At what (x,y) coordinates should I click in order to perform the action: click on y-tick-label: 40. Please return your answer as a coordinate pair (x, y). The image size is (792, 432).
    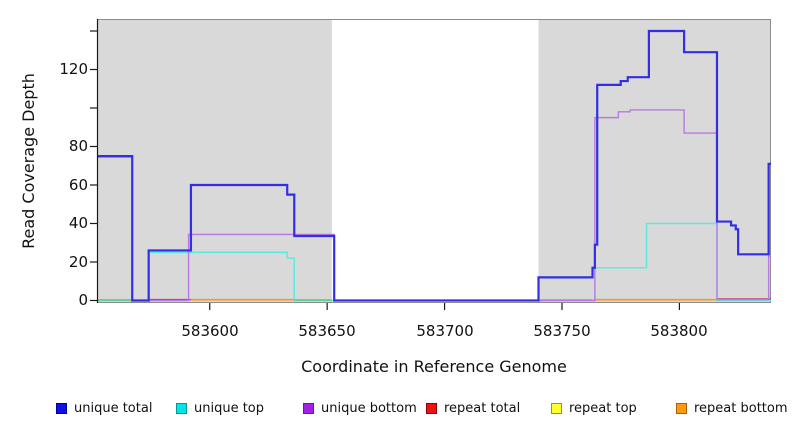
    Looking at the image, I should click on (78, 223).